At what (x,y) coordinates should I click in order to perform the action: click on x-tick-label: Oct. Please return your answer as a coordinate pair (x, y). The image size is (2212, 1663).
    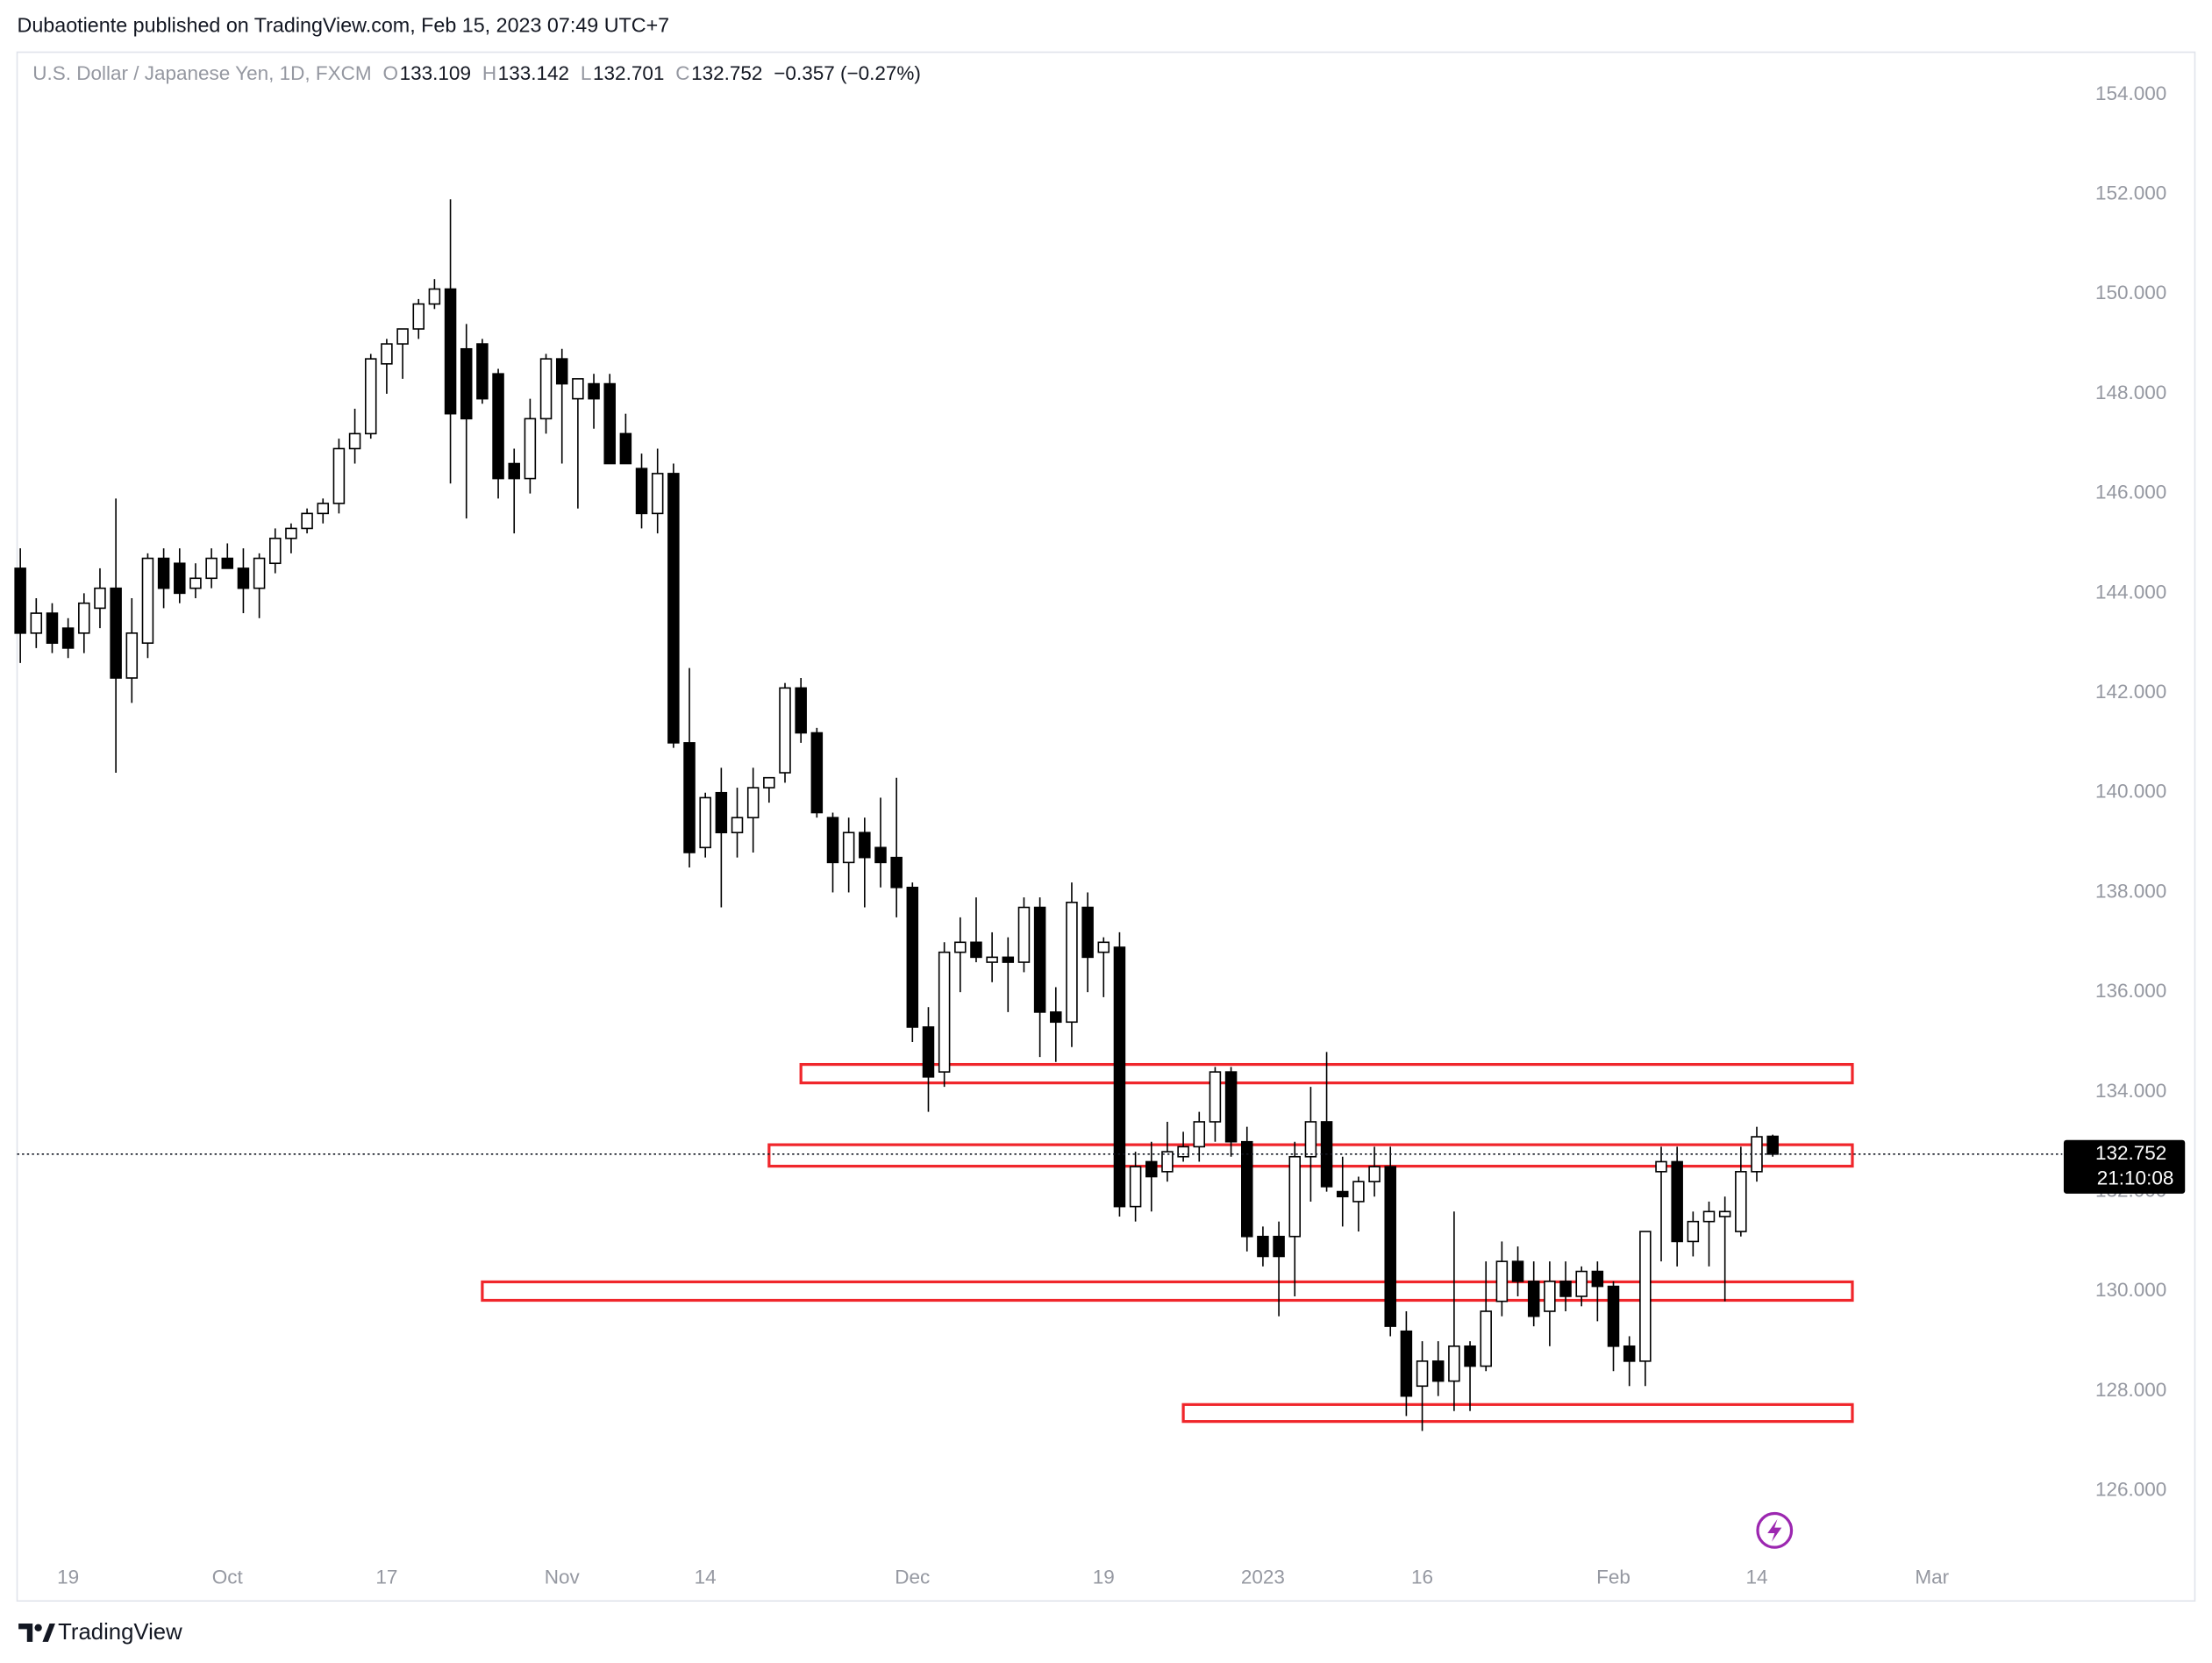
    Looking at the image, I should click on (228, 1577).